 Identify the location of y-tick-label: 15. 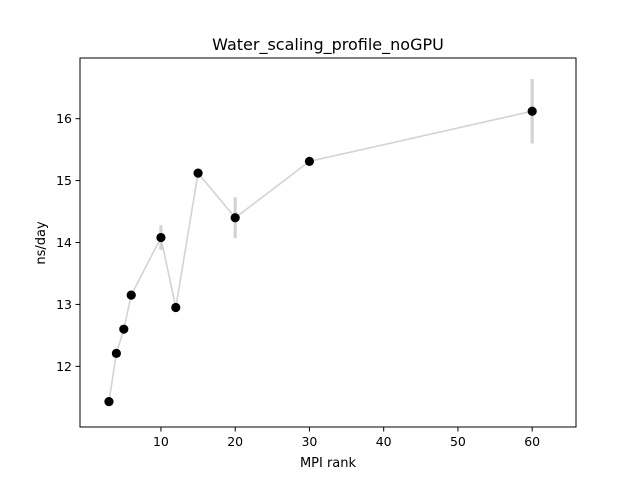
(64, 180).